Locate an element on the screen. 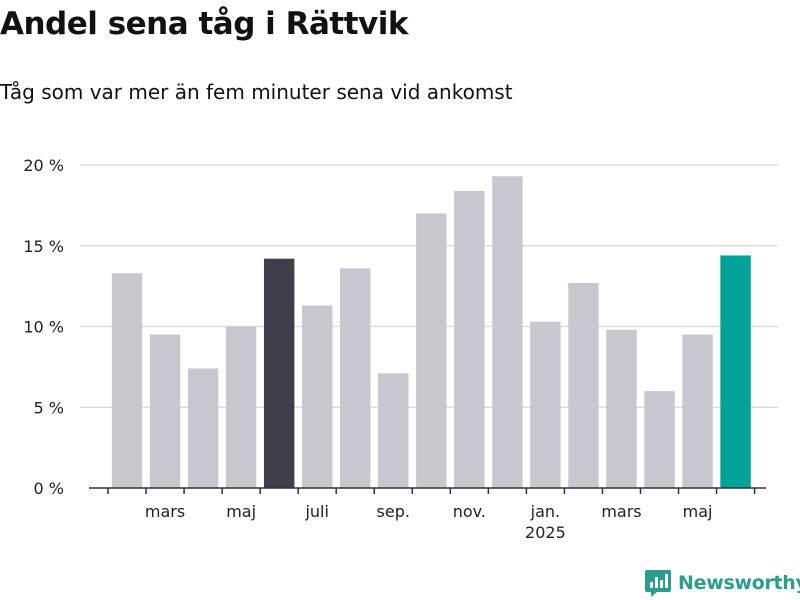  y-tick-label: 10 % is located at coordinates (43, 327).